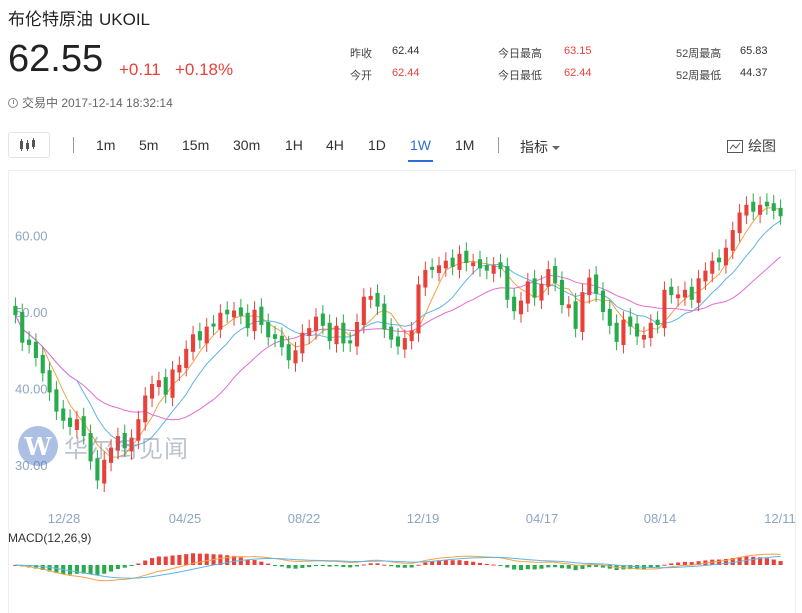 The height and width of the screenshot is (613, 802). Describe the element at coordinates (294, 145) in the screenshot. I see `timeframe-1h: 1H` at that location.